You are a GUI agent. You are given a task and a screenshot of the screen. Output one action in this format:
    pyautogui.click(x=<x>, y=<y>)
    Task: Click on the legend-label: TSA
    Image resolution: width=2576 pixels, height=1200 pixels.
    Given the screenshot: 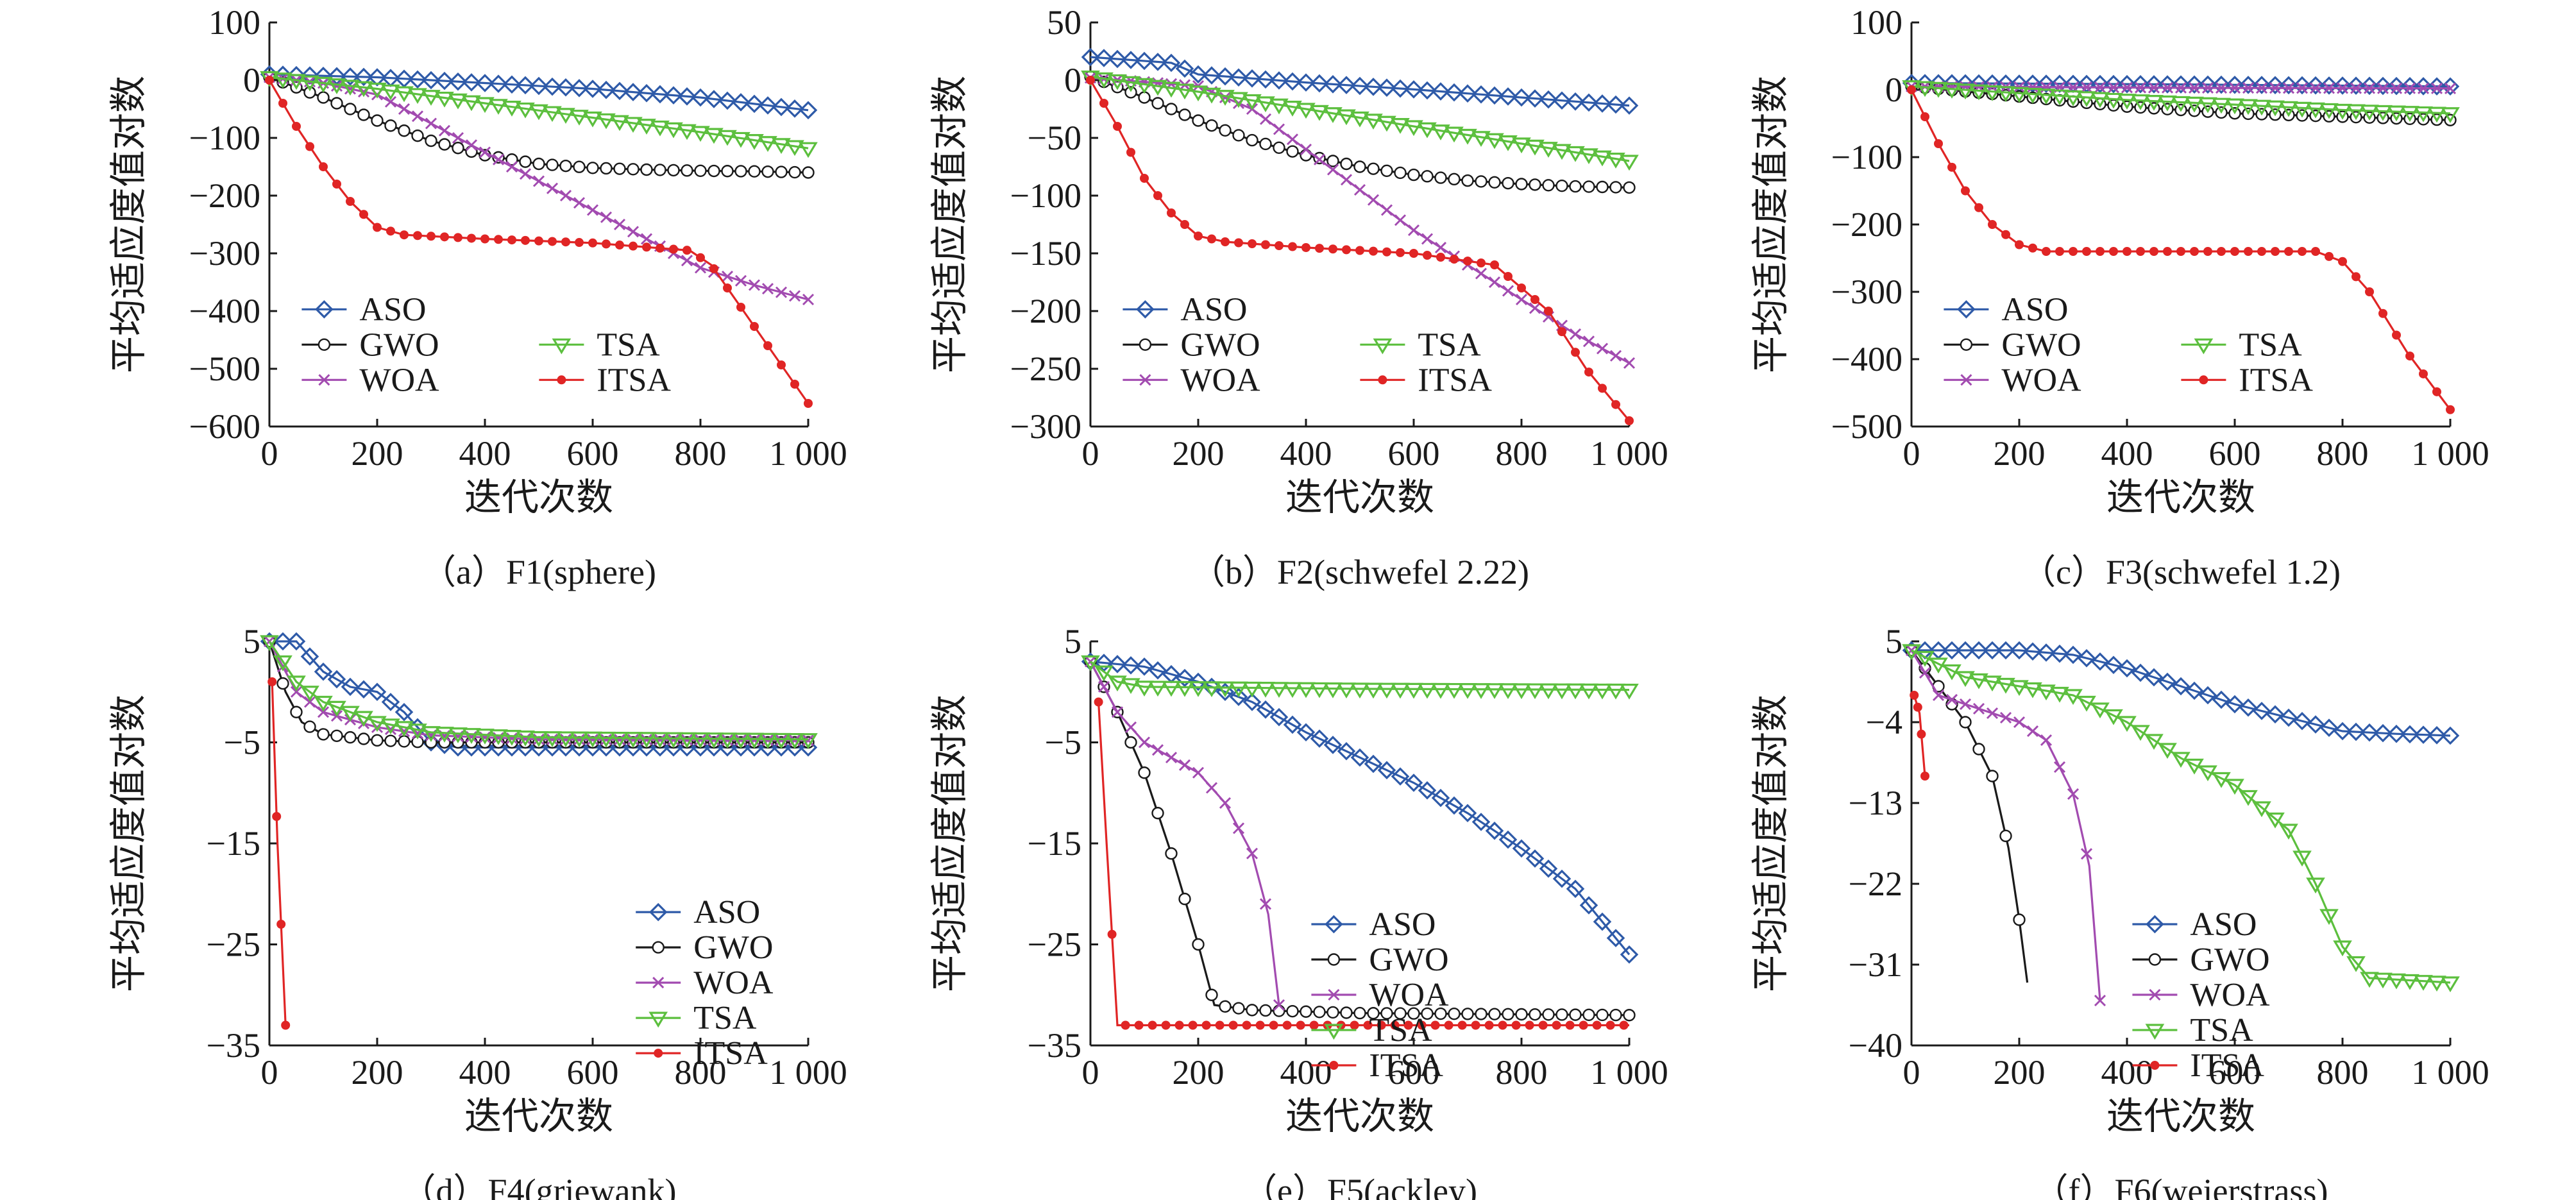 What is the action you would take?
    pyautogui.click(x=2221, y=1030)
    